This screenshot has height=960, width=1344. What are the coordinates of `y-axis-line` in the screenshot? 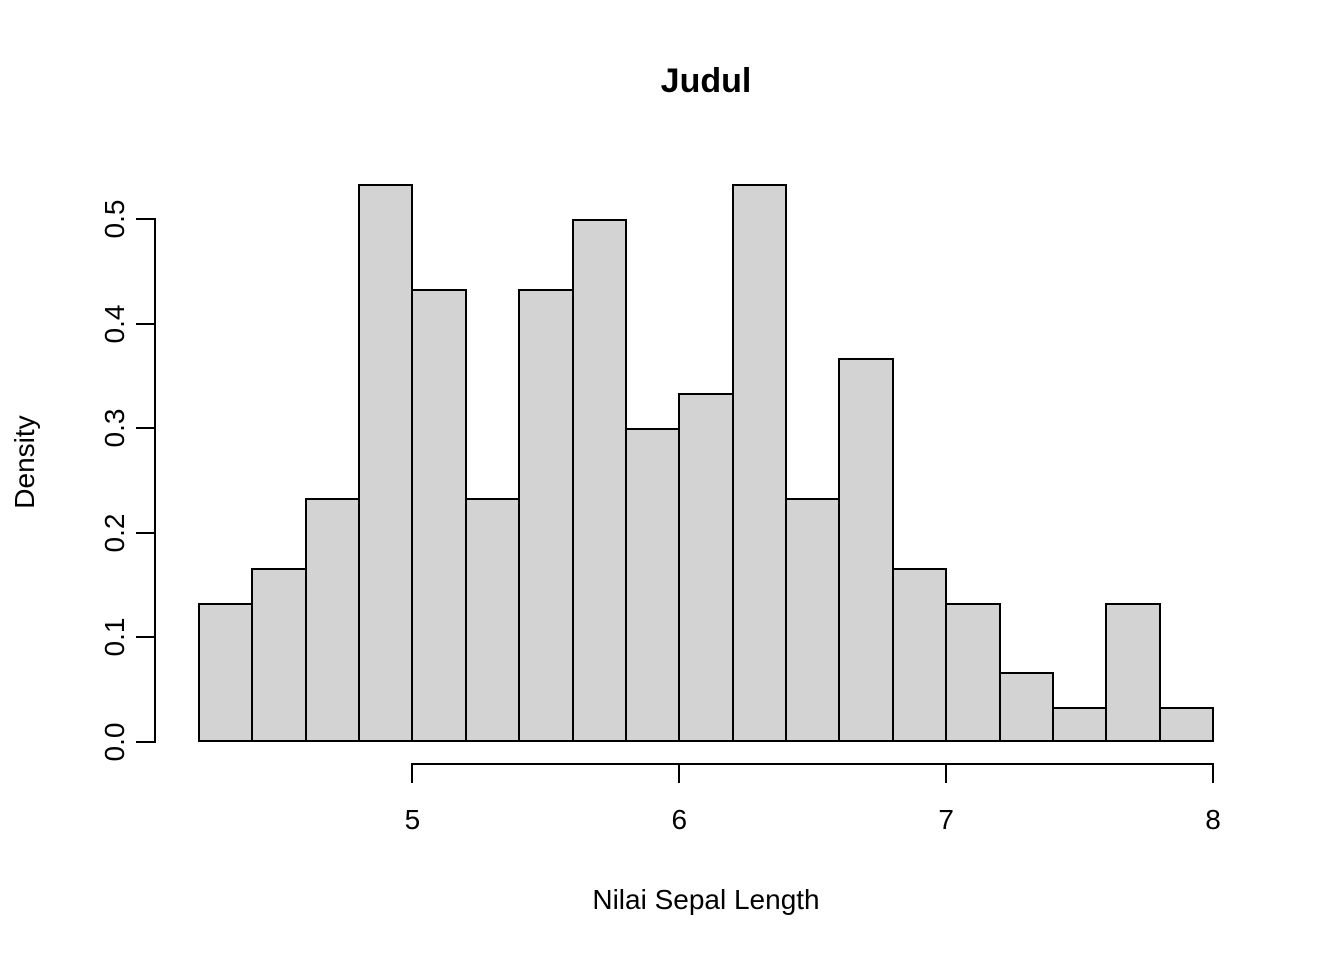 It's located at (155, 480).